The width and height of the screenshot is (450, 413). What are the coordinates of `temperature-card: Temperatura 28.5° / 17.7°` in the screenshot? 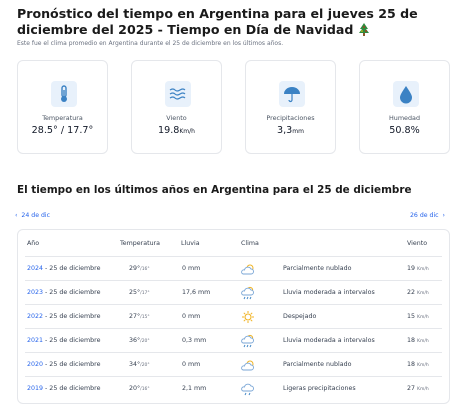 It's located at (62, 107).